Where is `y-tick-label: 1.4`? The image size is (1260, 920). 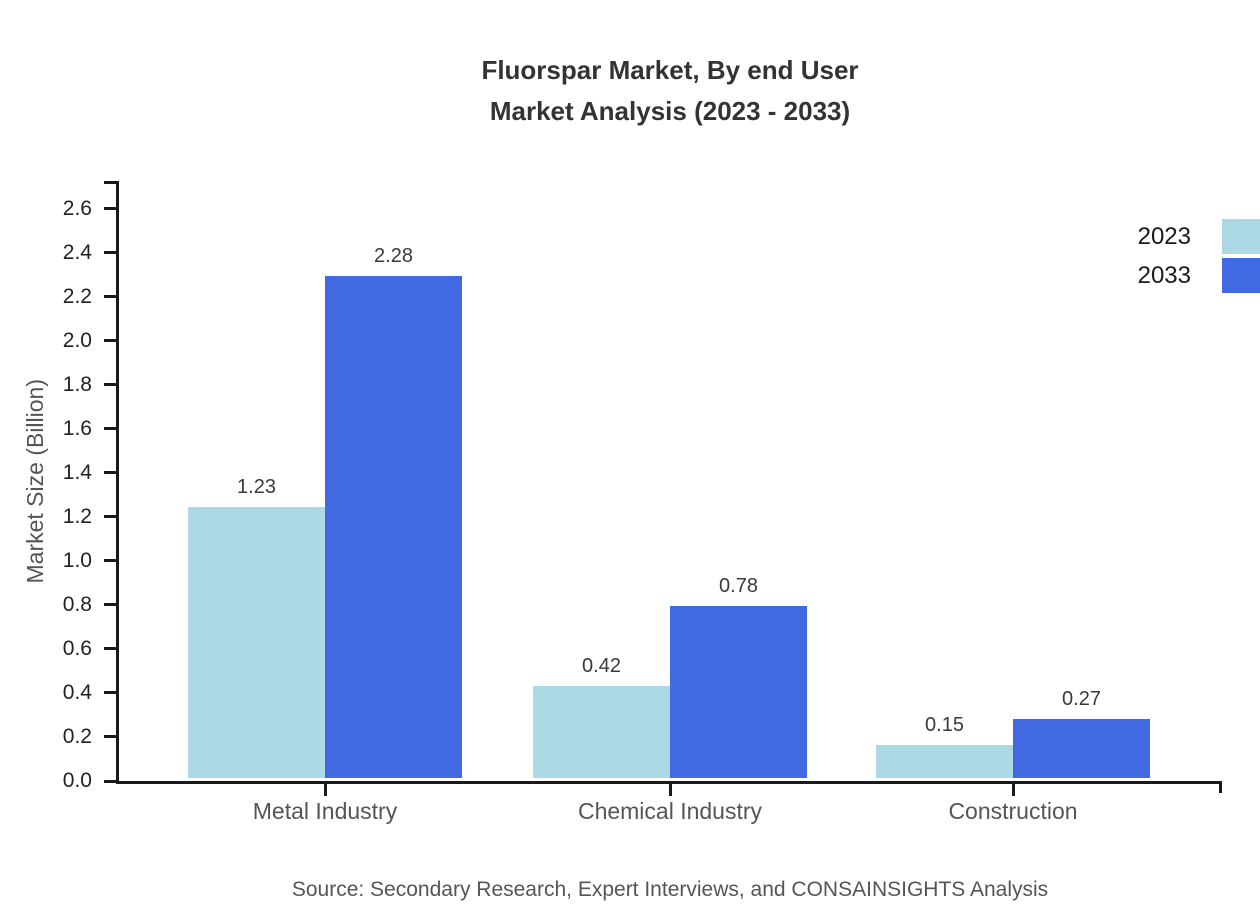 y-tick-label: 1.4 is located at coordinates (77, 472).